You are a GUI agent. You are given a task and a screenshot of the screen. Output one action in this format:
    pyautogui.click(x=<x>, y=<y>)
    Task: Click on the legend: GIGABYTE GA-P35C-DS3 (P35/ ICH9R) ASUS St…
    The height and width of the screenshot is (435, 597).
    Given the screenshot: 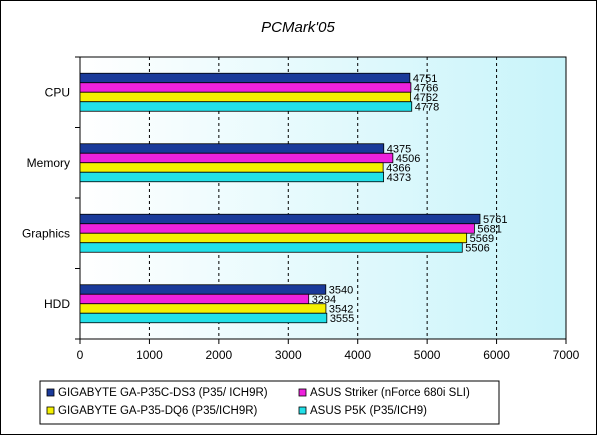 What is the action you would take?
    pyautogui.click(x=269, y=402)
    